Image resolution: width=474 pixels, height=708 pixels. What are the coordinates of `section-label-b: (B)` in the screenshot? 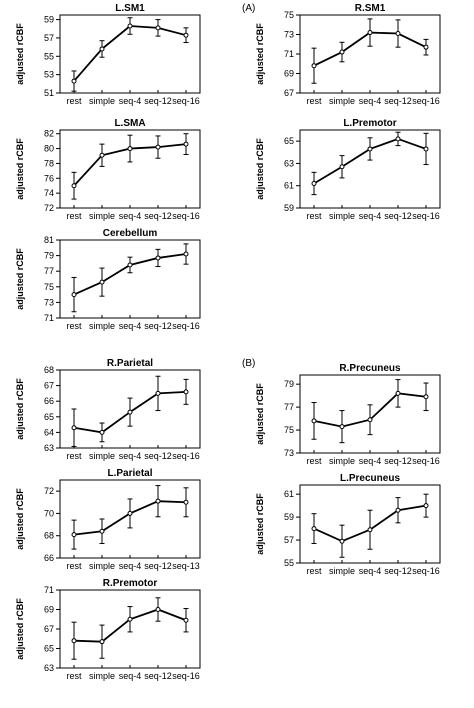 It's located at (249, 363).